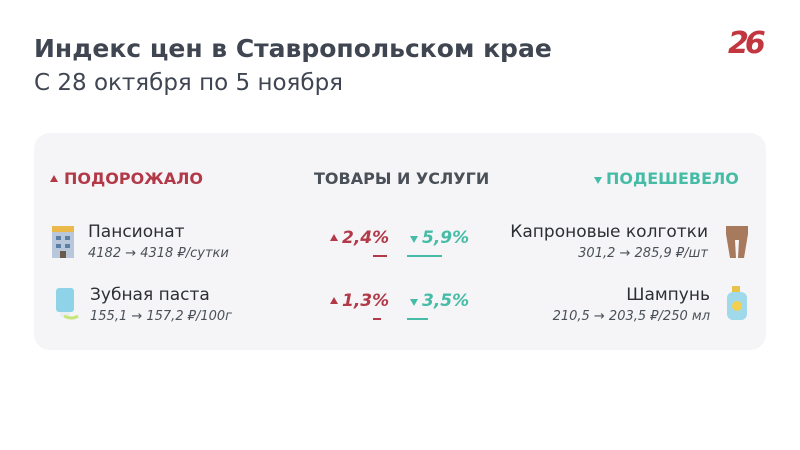 The image size is (800, 450). Describe the element at coordinates (136, 232) in the screenshot. I see `item-name: Пансионат` at that location.